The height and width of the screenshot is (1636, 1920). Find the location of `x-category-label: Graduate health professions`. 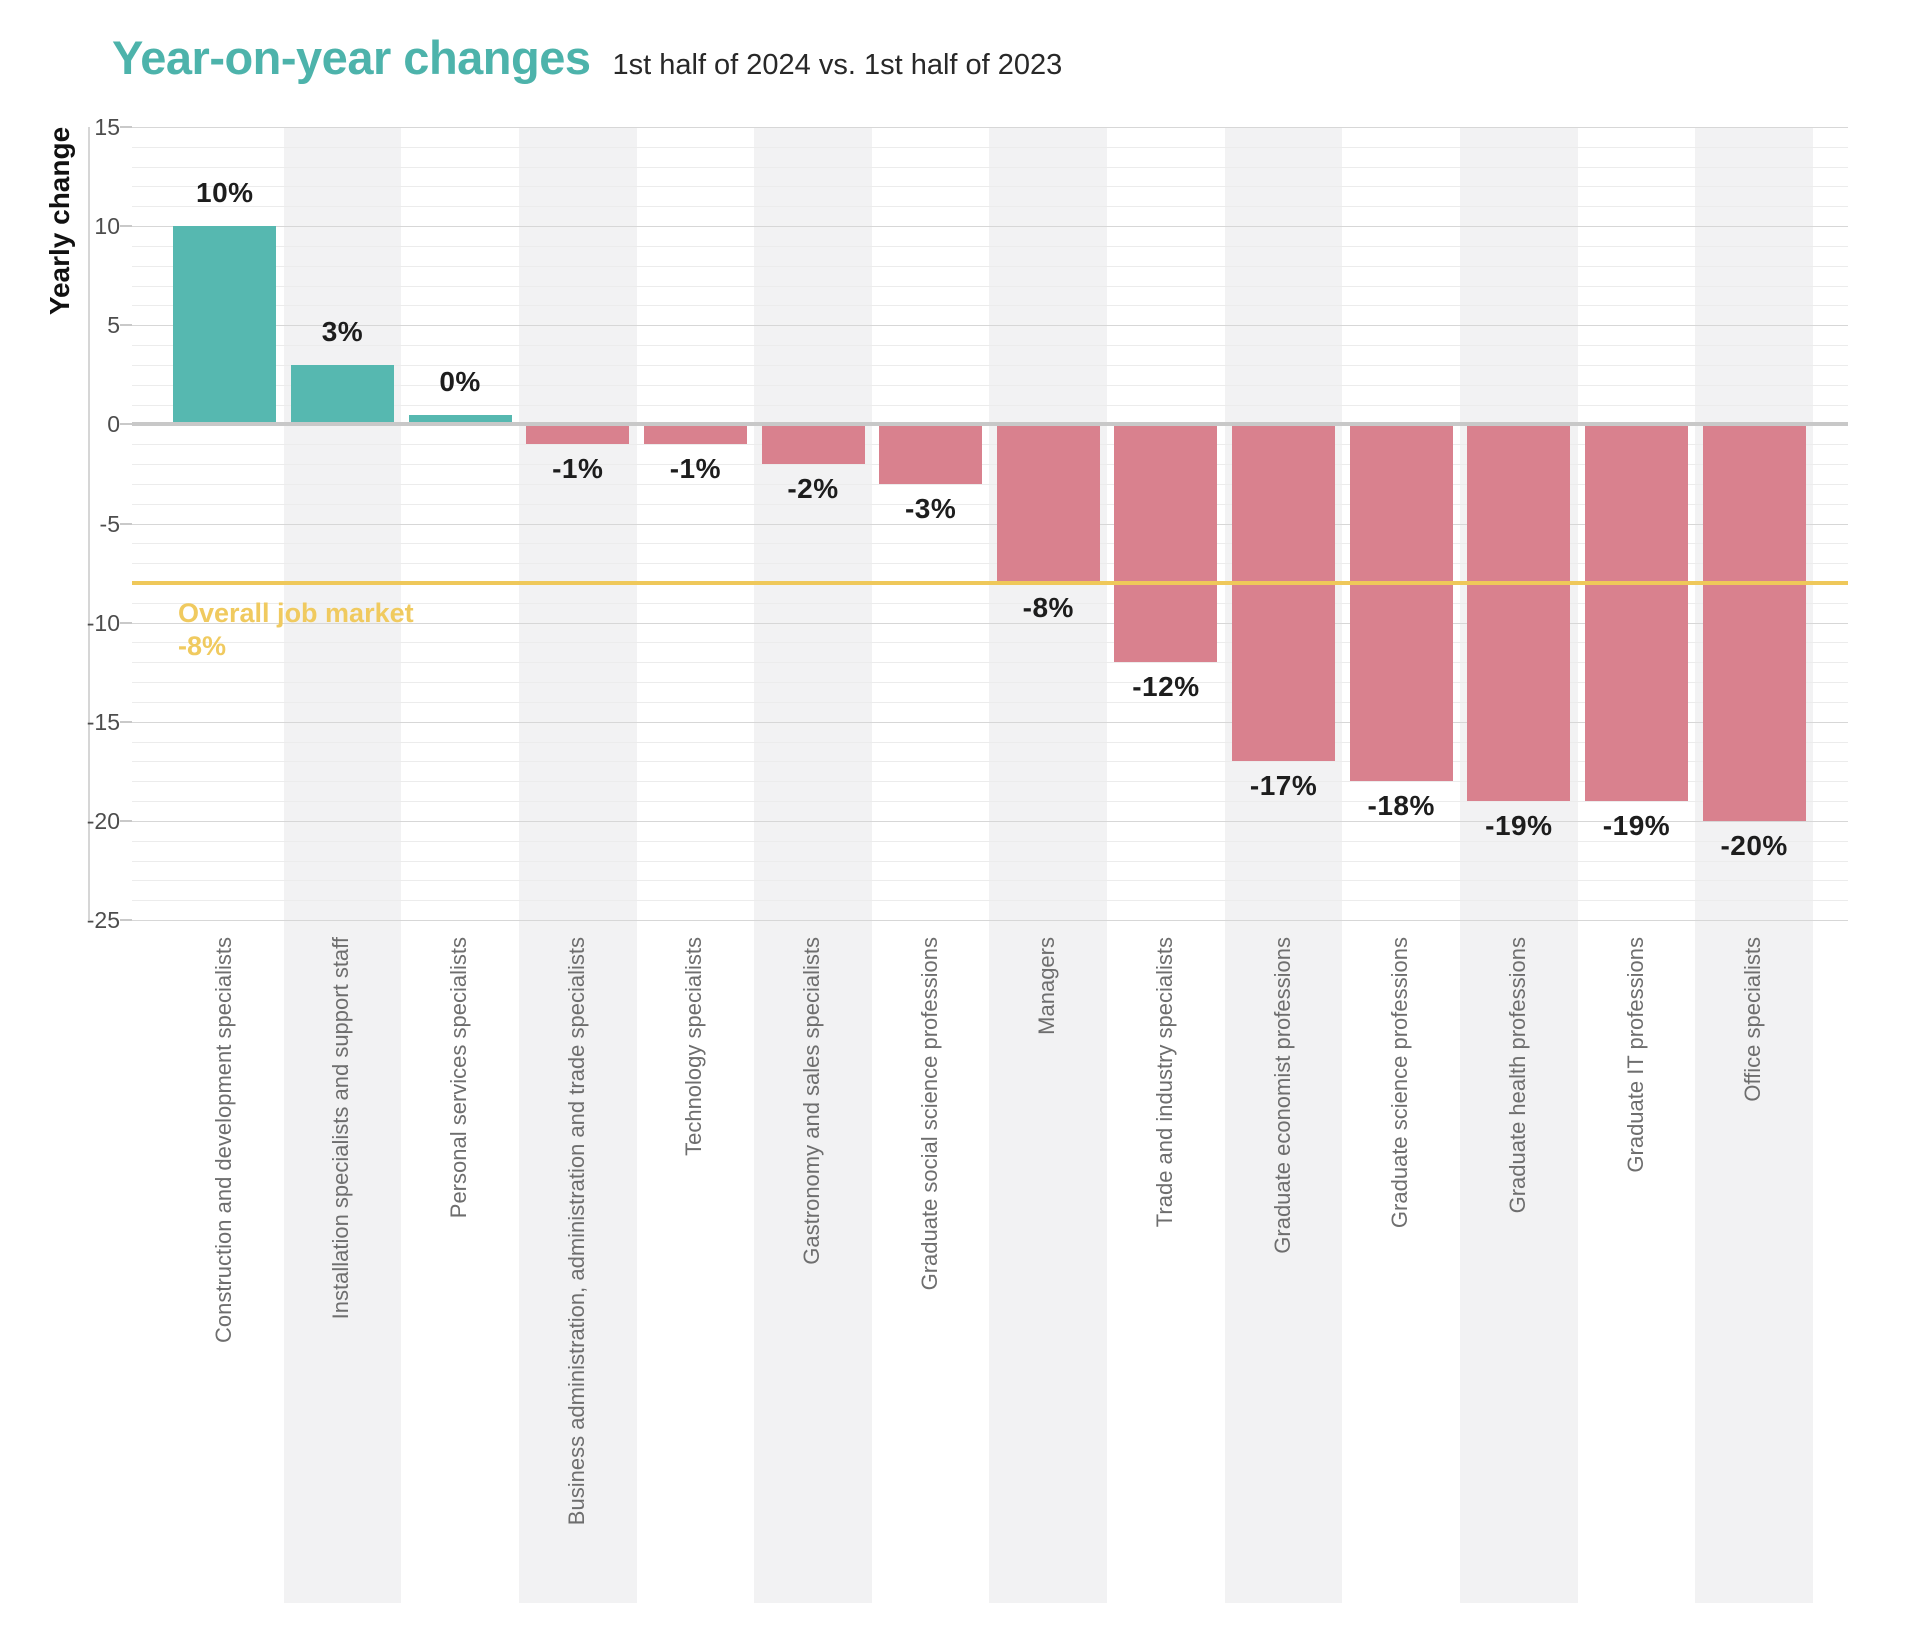

x-category-label: Graduate health professions is located at coordinates (1517, 1075).